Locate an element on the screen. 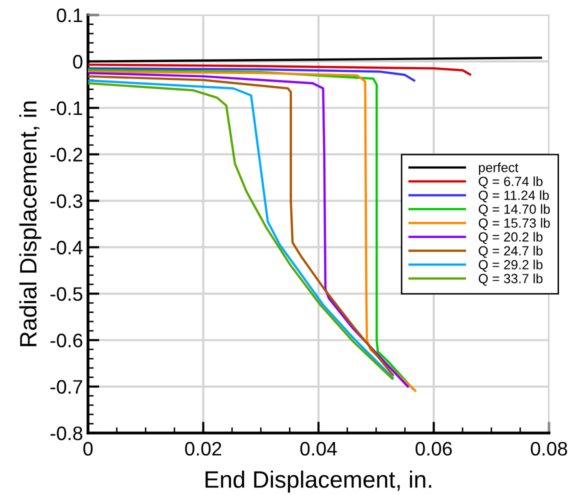 Image resolution: width=575 pixels, height=495 pixels. legend-label: Q = 33.7 lb is located at coordinates (510, 280).